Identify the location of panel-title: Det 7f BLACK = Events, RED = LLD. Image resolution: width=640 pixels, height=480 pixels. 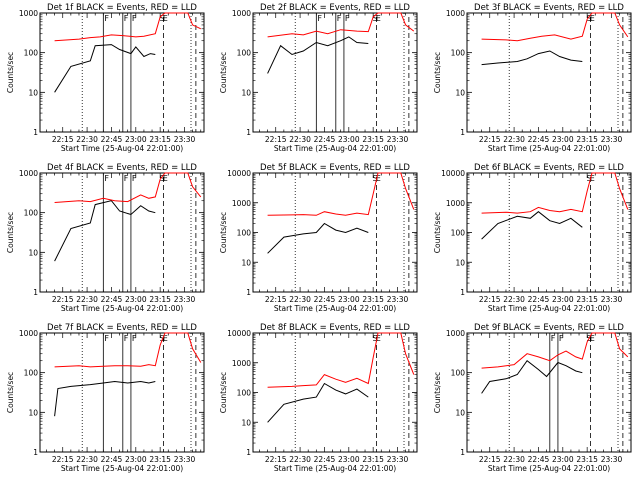
(122, 328).